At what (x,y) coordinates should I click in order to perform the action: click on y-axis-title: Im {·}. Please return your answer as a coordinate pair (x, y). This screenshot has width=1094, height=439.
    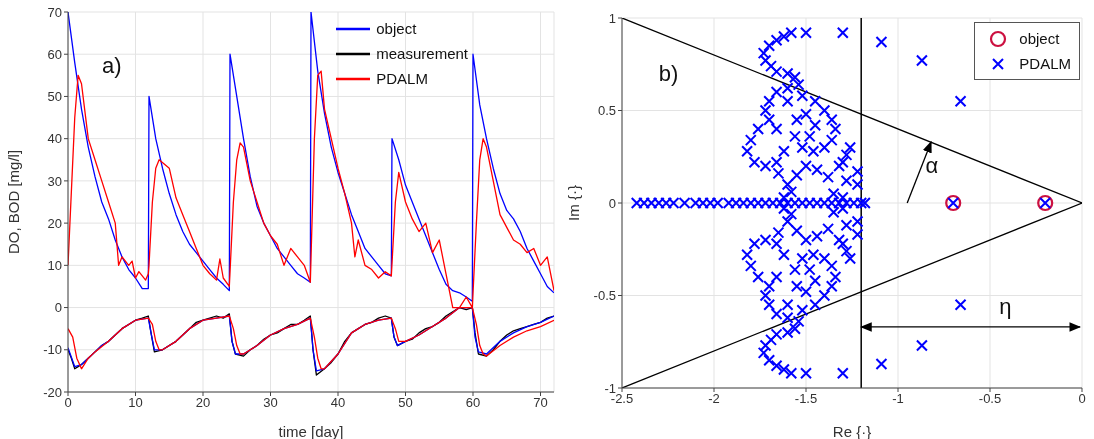
    Looking at the image, I should click on (574, 203).